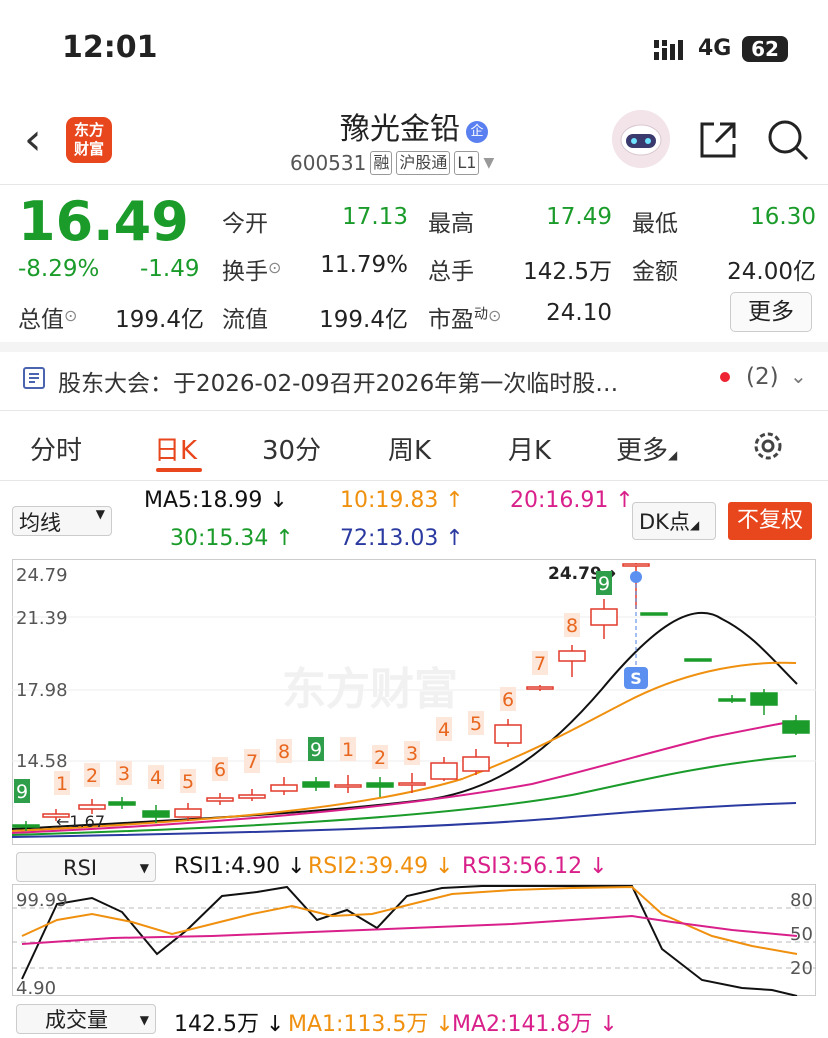 This screenshot has height=1038, width=828. What do you see at coordinates (33, 139) in the screenshot?
I see `back-icon: ‹` at bounding box center [33, 139].